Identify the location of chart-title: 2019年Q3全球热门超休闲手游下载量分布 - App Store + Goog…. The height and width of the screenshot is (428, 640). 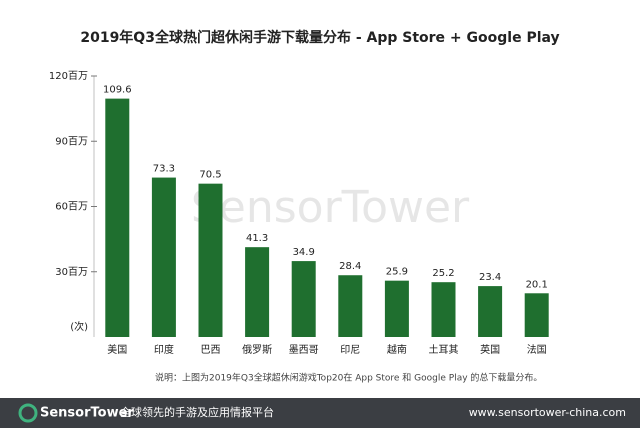
(319, 37).